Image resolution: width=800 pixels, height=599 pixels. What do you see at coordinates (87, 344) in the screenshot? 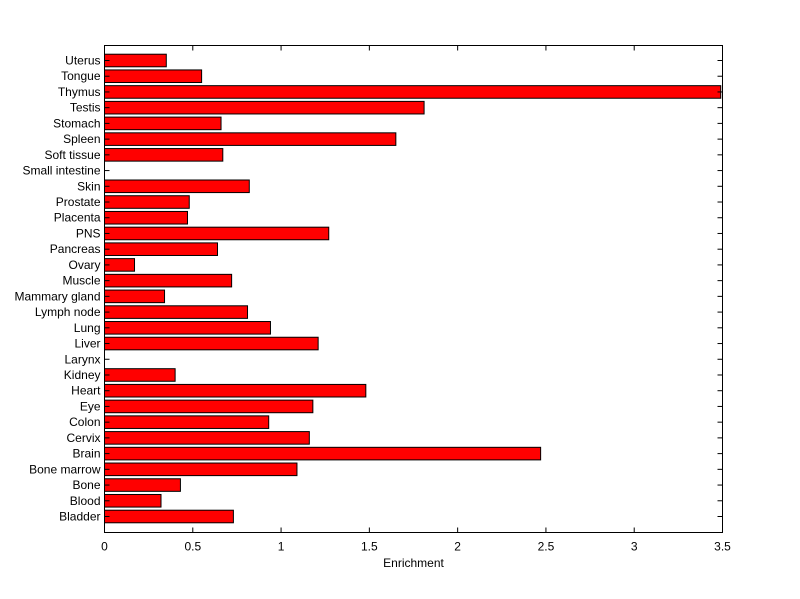
I see `category-label: Liver` at bounding box center [87, 344].